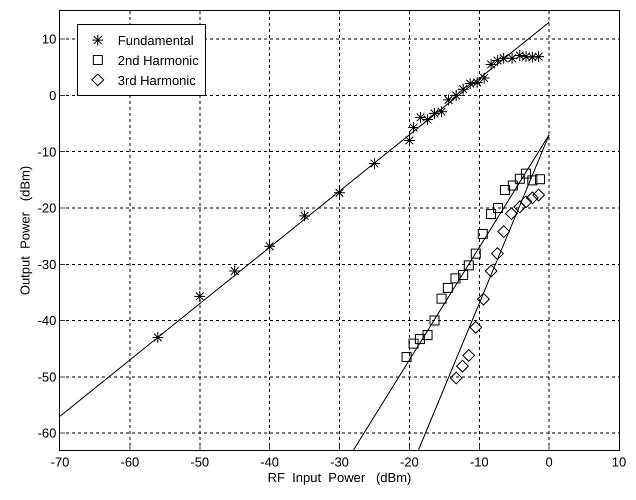 The height and width of the screenshot is (500, 636). What do you see at coordinates (200, 462) in the screenshot?
I see `x-tick-label: -50` at bounding box center [200, 462].